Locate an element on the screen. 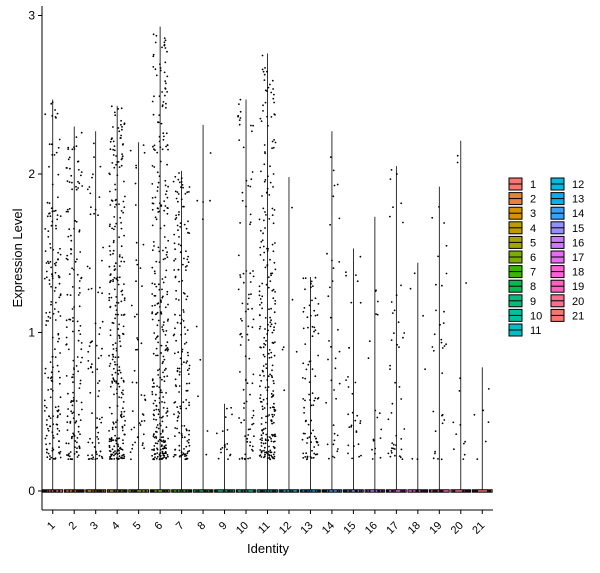 The height and width of the screenshot is (573, 600). x-axis-title: Identity is located at coordinates (268, 548).